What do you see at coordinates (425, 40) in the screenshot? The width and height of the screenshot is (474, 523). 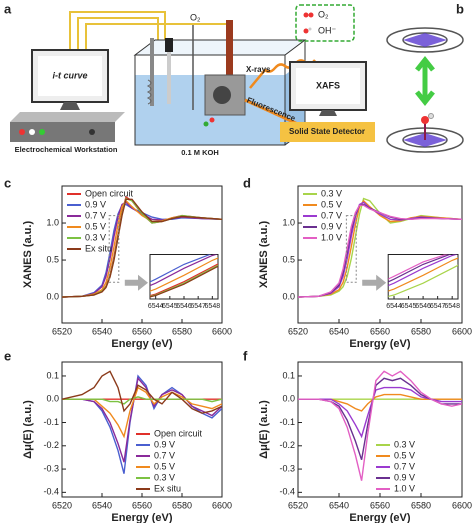 I see `metal-center` at bounding box center [425, 40].